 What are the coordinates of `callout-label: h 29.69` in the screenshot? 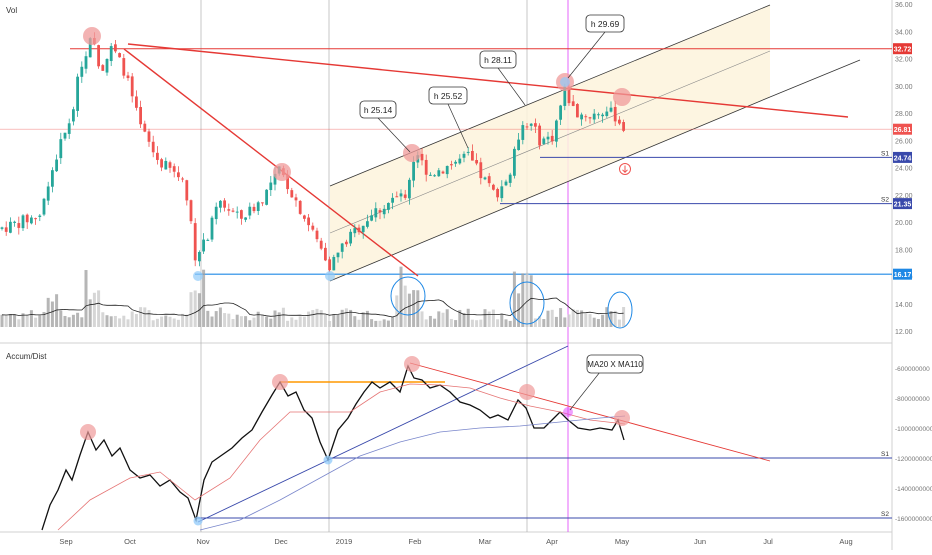 It's located at (605, 24).